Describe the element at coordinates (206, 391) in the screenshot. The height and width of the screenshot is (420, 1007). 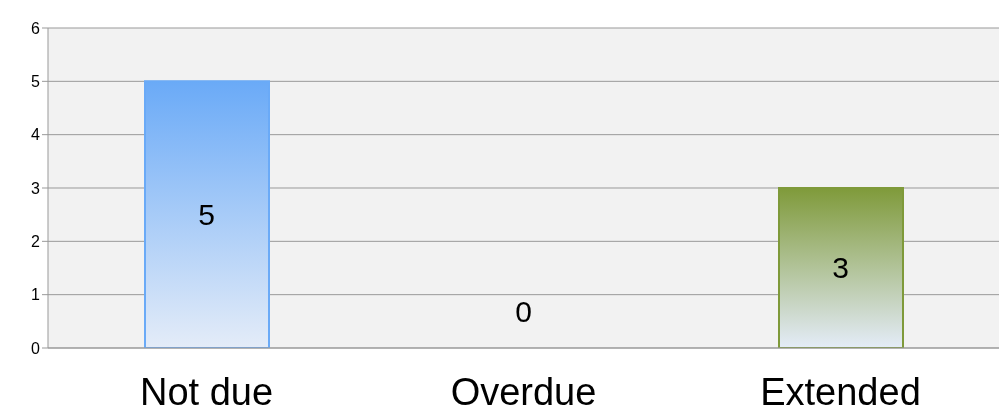
I see `x-tick-label: Not due` at that location.